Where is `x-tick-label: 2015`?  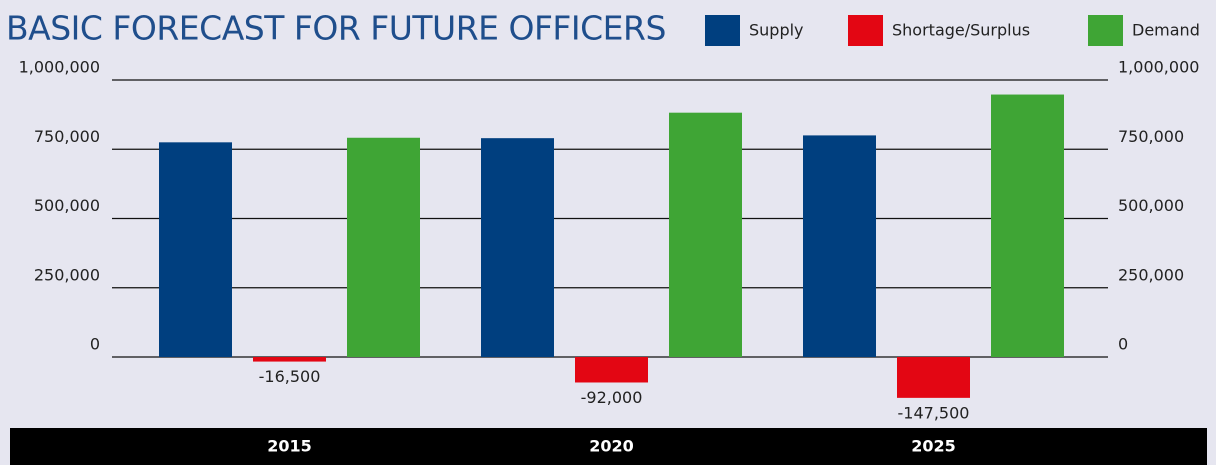 x-tick-label: 2015 is located at coordinates (289, 446).